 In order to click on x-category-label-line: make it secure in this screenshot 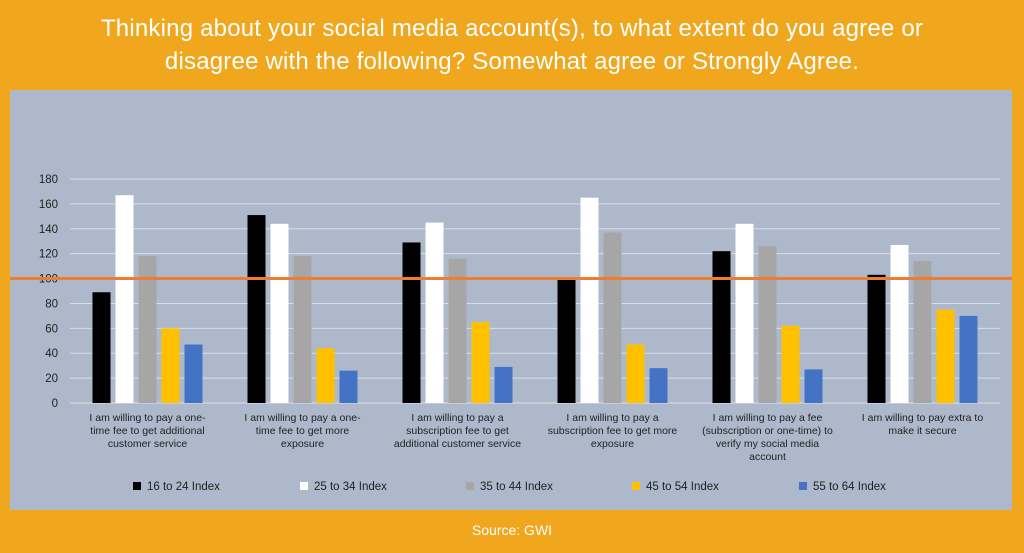, I will do `click(922, 431)`.